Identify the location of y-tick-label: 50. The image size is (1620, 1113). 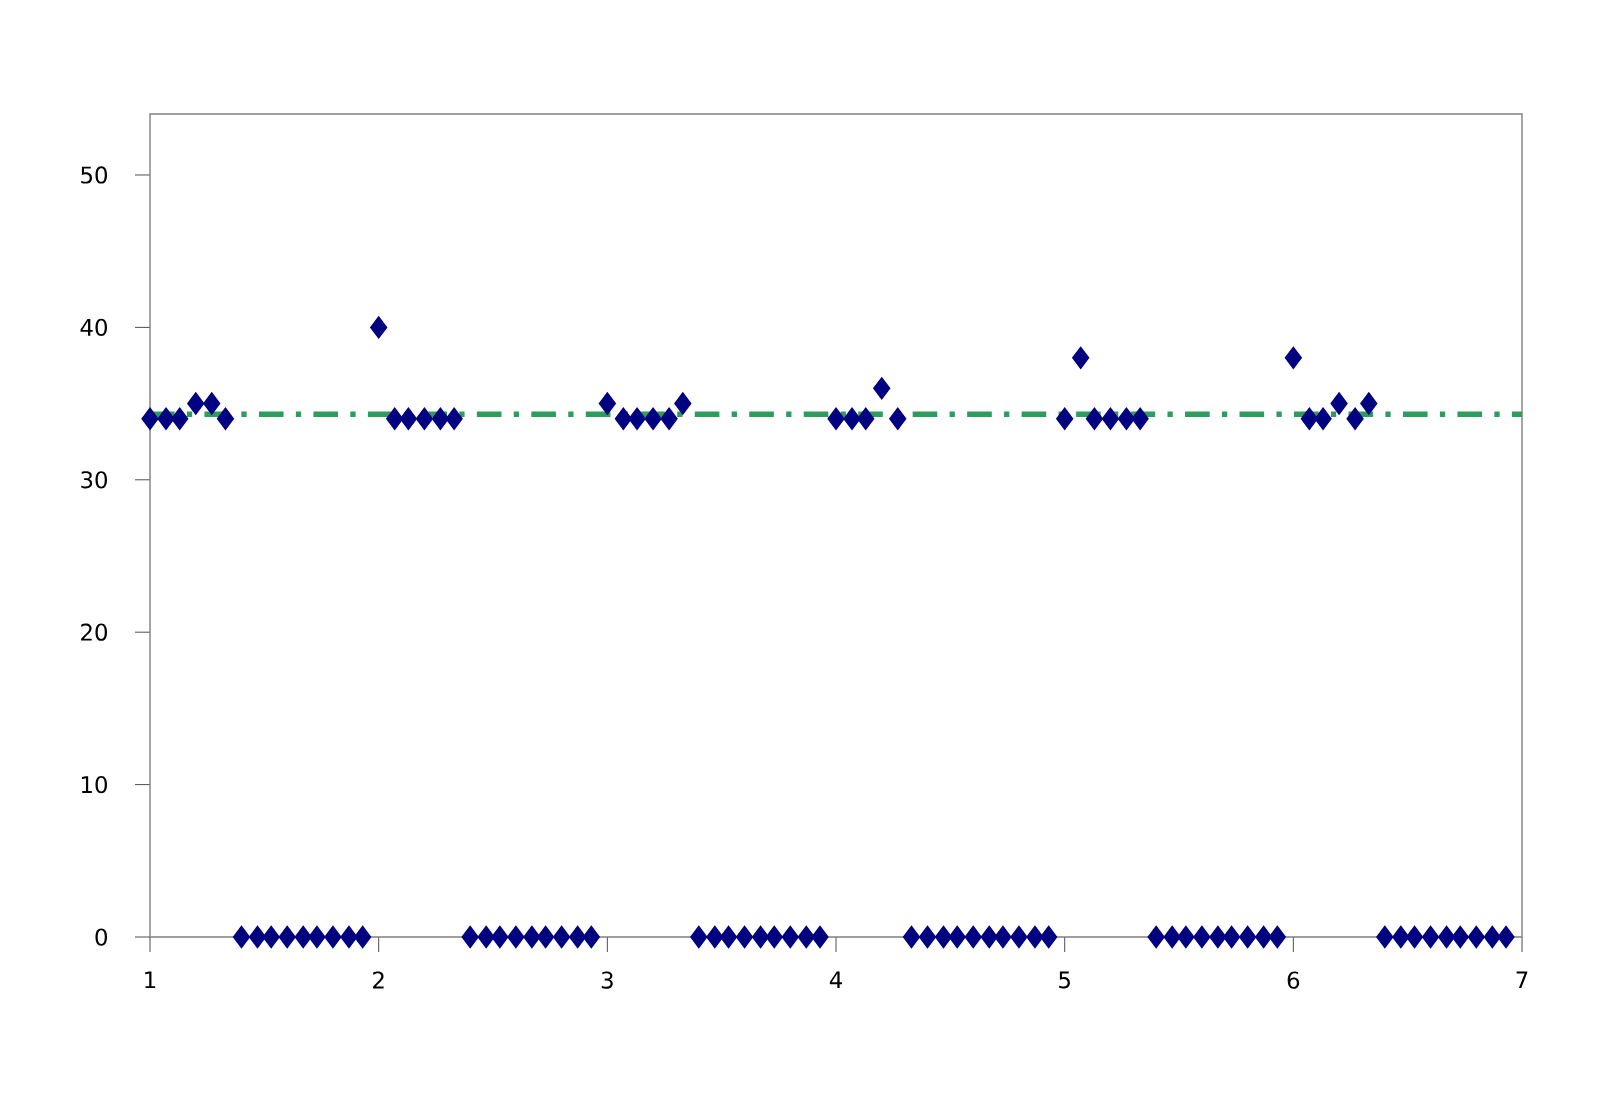
(94, 175).